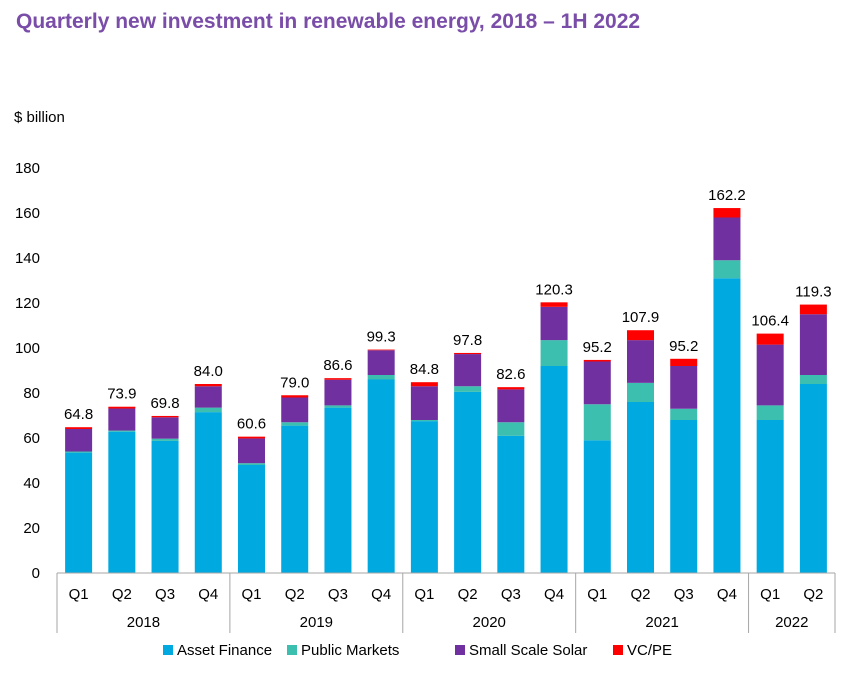 This screenshot has height=683, width=848. What do you see at coordinates (554, 289) in the screenshot?
I see `total-label: 120.3` at bounding box center [554, 289].